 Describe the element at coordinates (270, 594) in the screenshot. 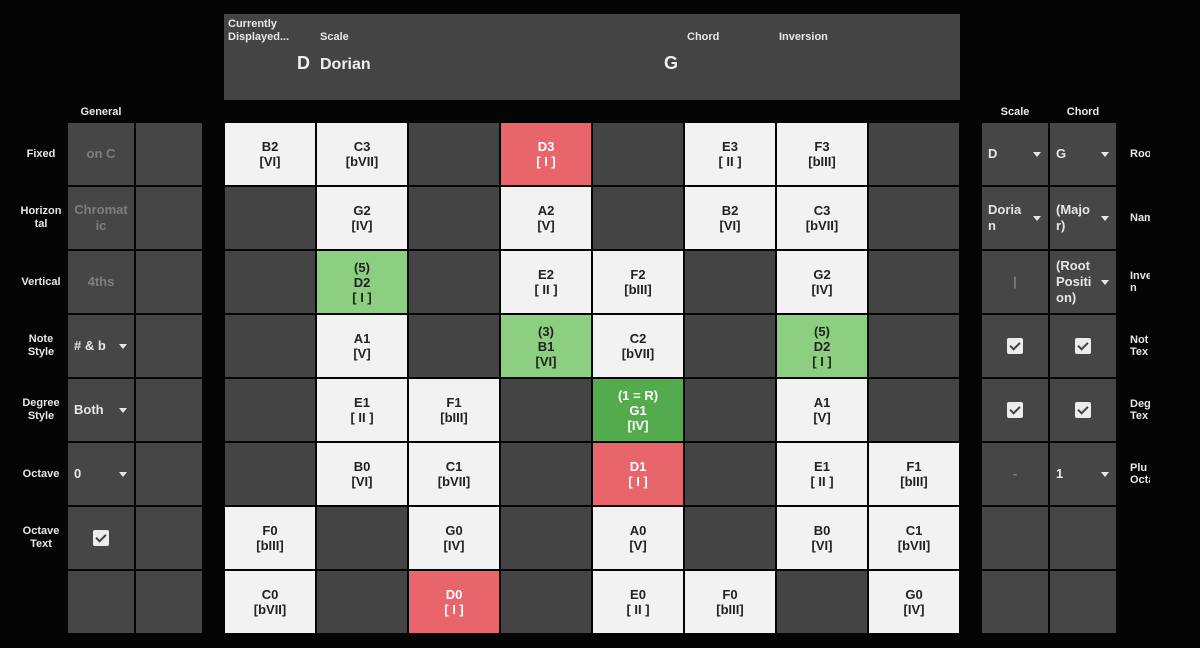

I see `note-name: C0` at that location.